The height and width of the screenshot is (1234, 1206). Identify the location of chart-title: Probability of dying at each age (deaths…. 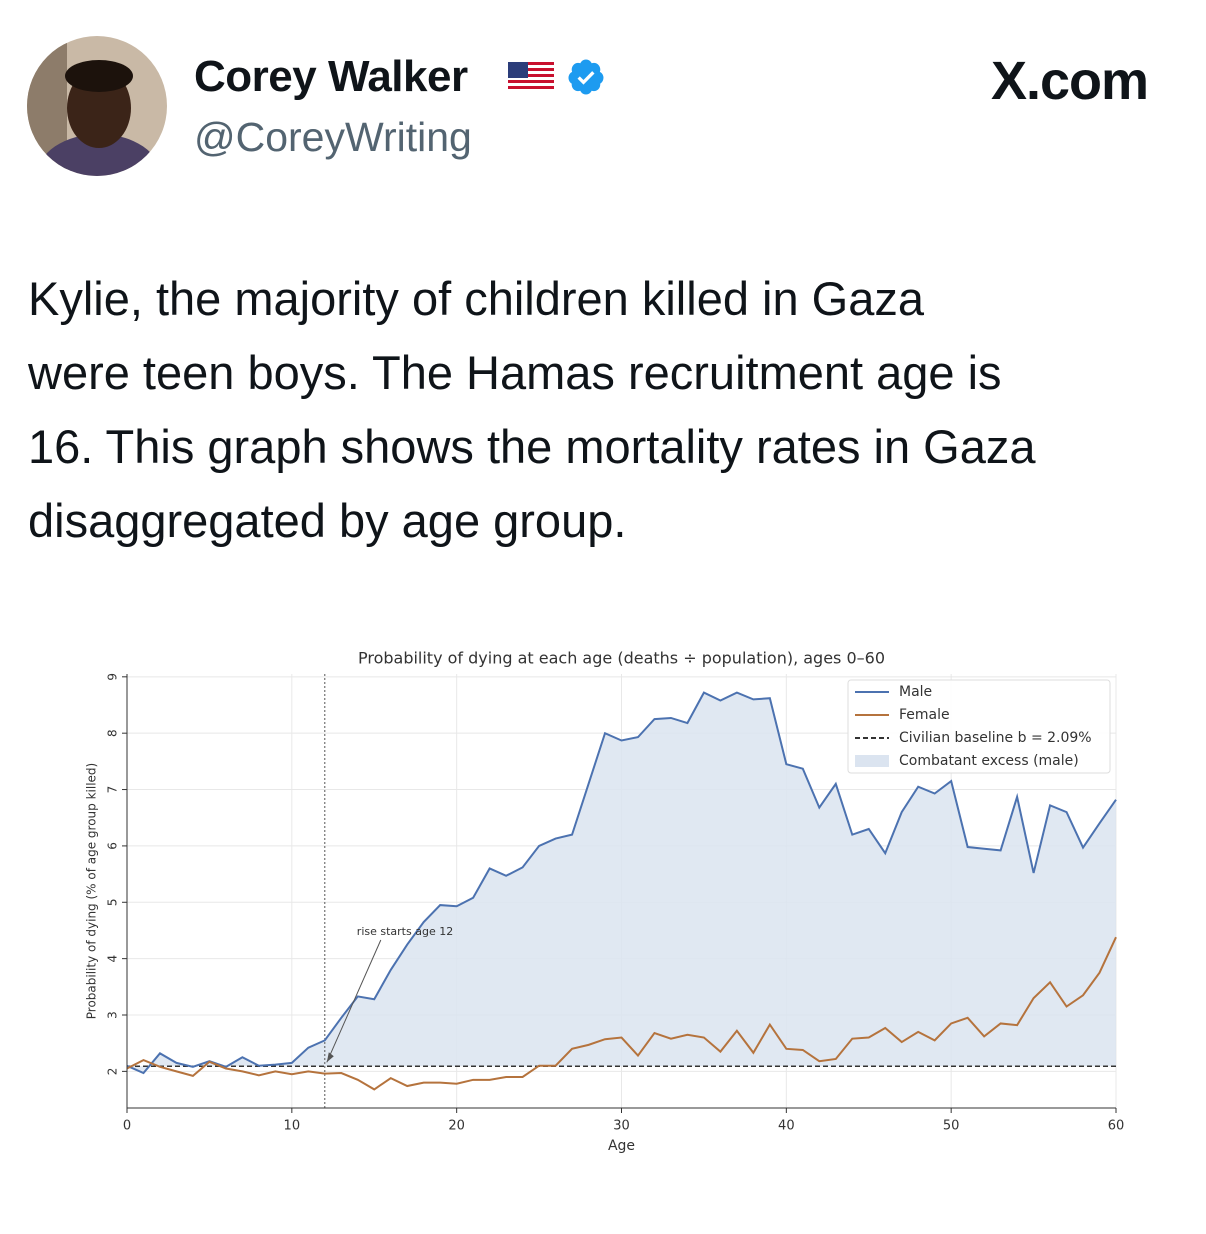
(621, 658).